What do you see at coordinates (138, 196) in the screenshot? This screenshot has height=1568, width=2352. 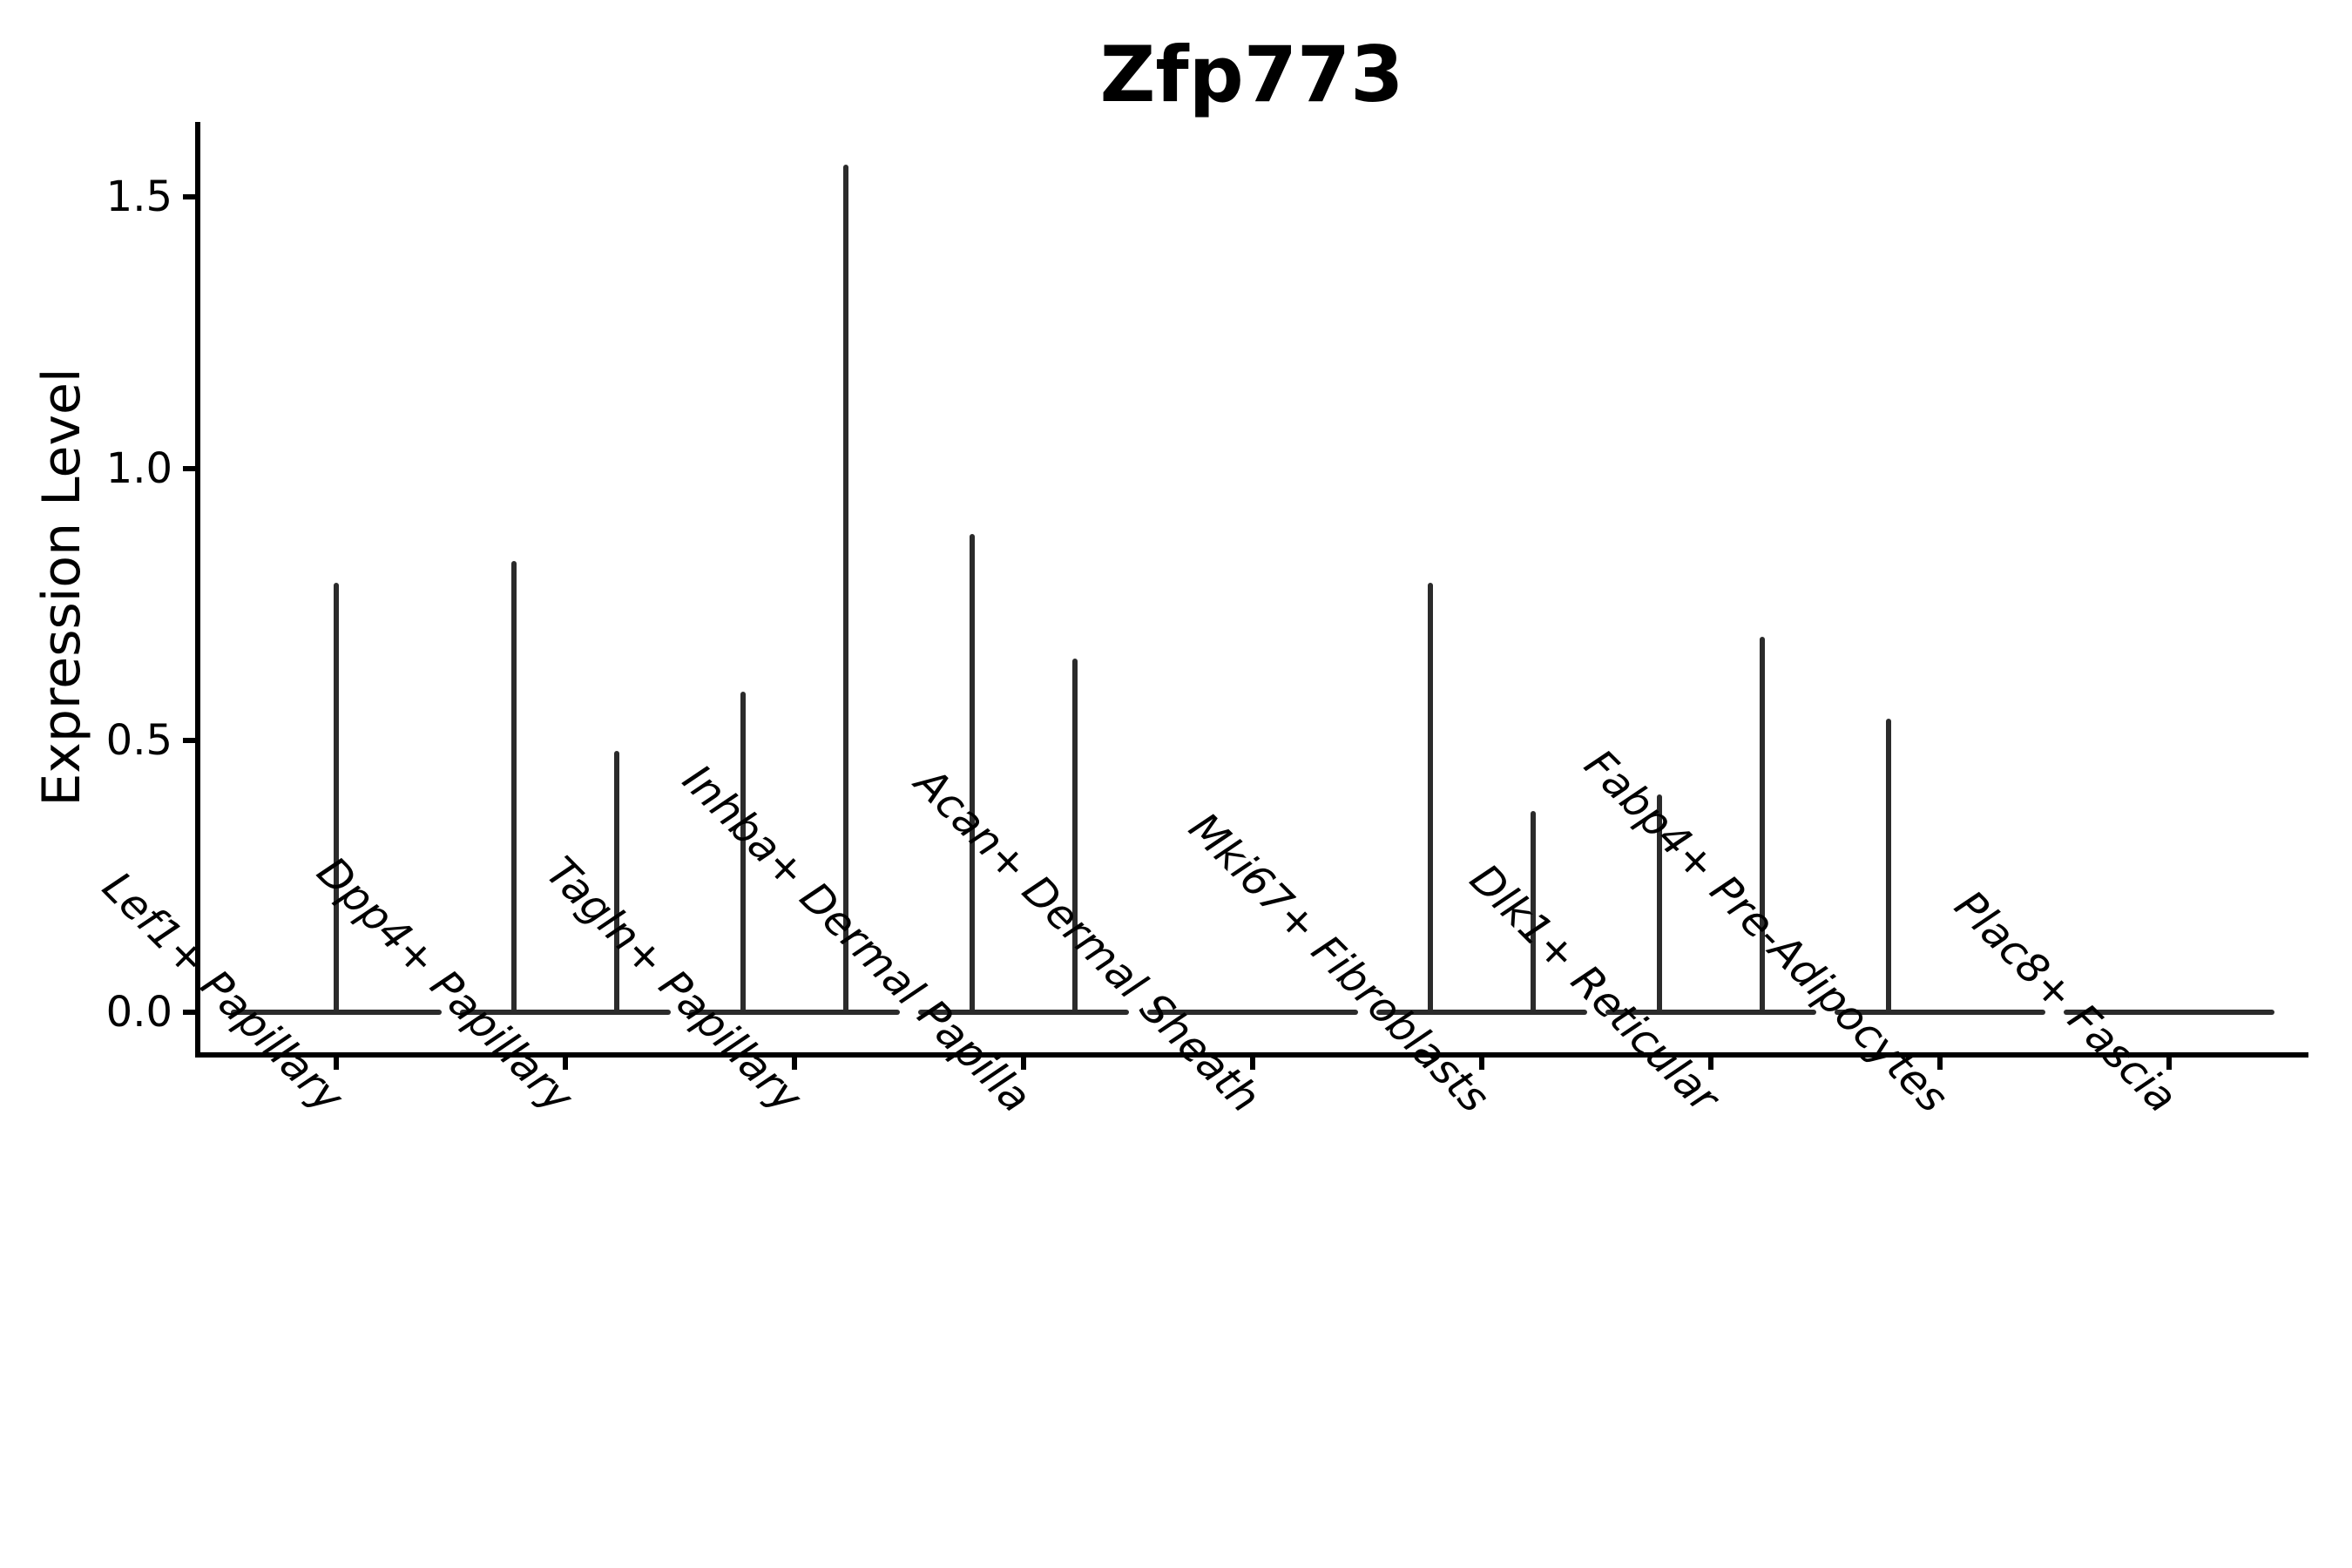 I see `y-tick-label: 1.5` at bounding box center [138, 196].